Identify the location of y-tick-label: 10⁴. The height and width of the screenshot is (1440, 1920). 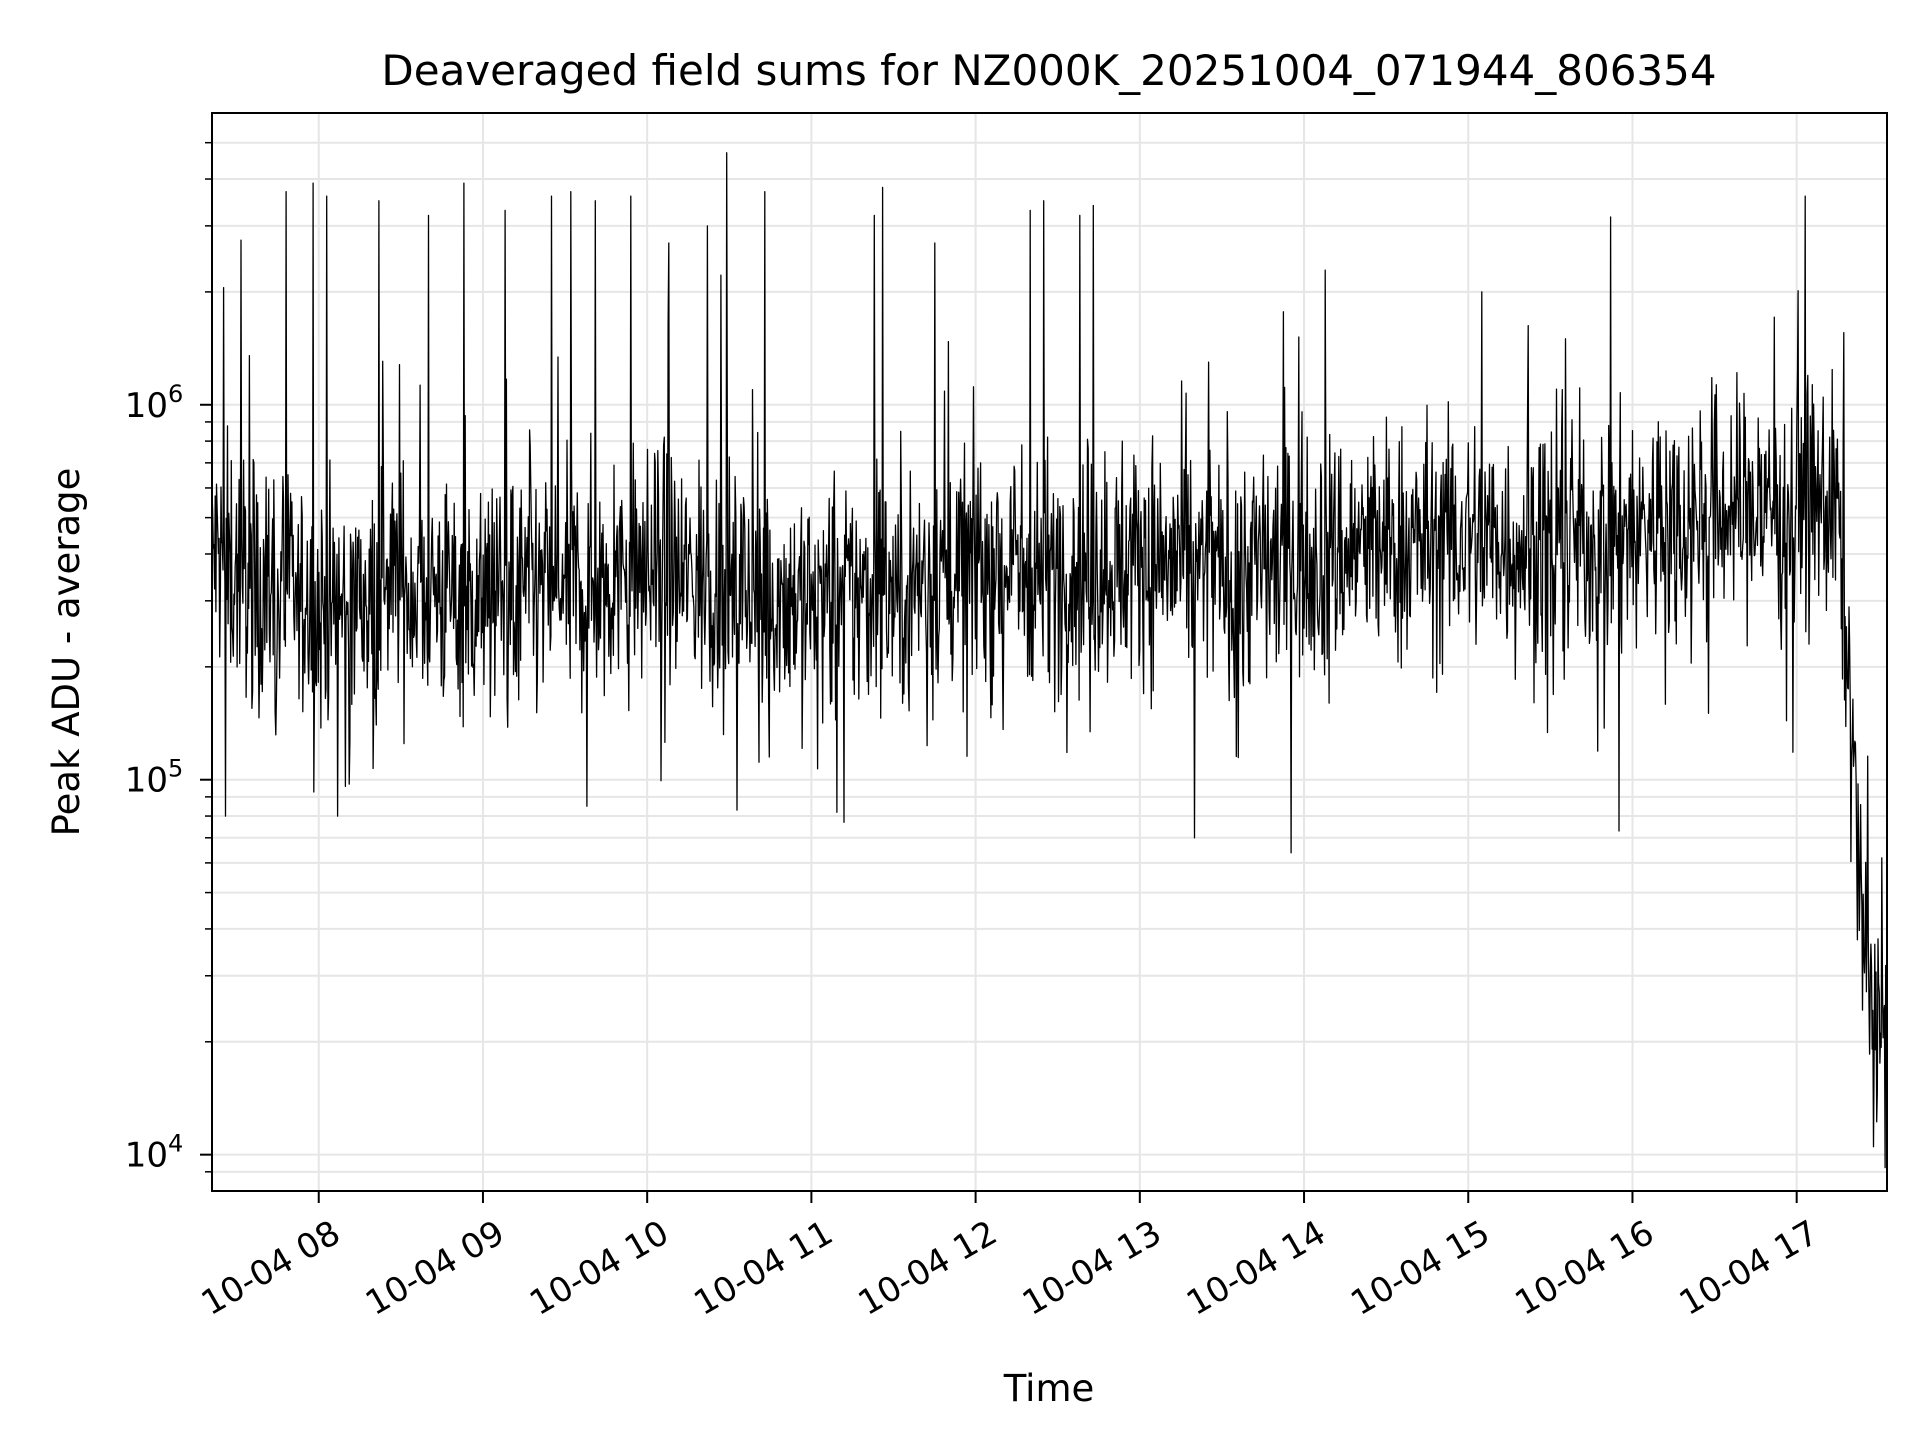
(154, 1153).